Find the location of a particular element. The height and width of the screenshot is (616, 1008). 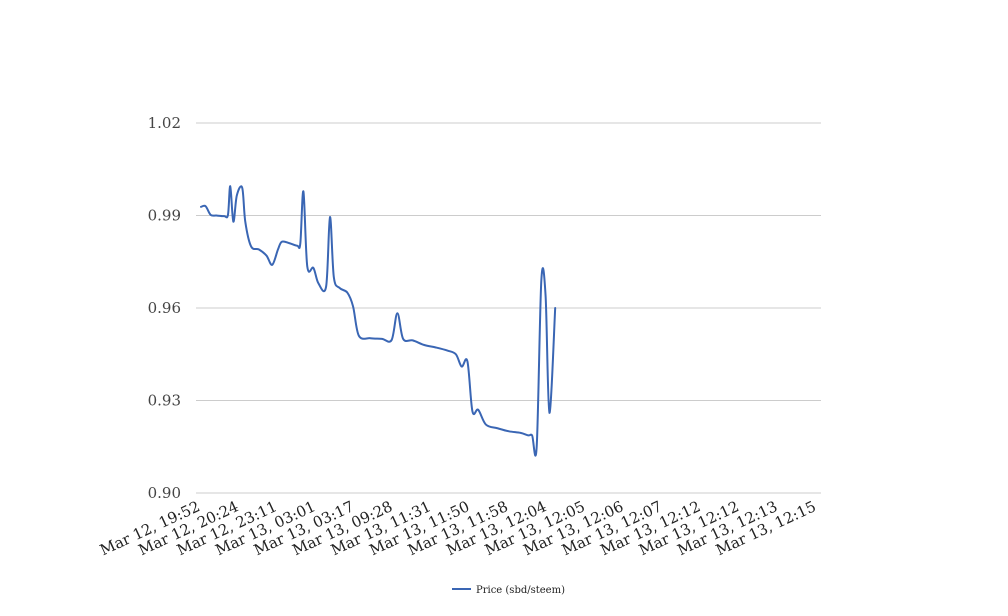

y-axis-ticks: 0.90 0.93 0.96 0.99 1.02 is located at coordinates (164, 308).